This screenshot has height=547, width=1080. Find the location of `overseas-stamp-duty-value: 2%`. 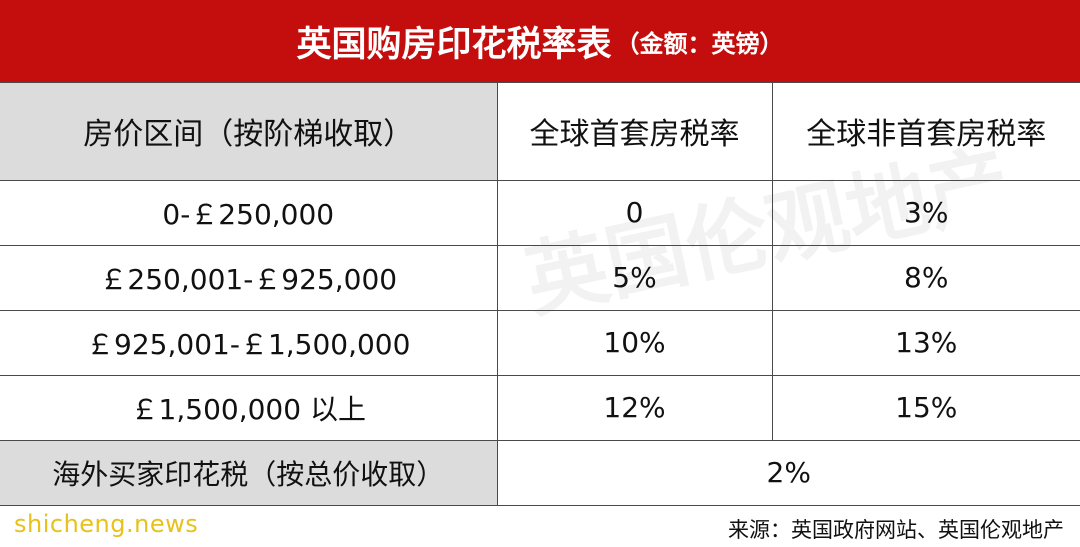

overseas-stamp-duty-value: 2% is located at coordinates (788, 473).